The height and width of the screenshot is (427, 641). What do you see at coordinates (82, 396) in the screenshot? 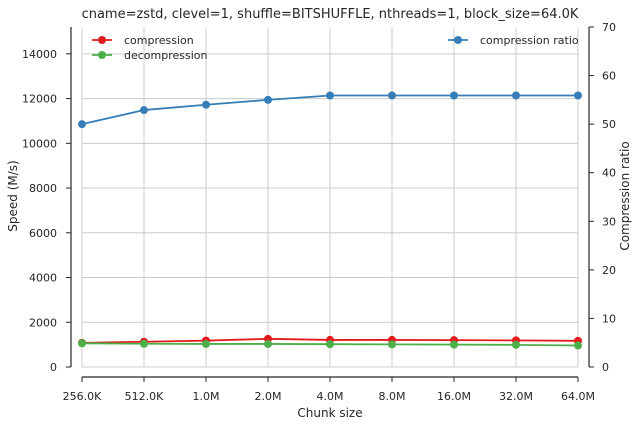
I see `x-tick-label: 256.0K` at bounding box center [82, 396].